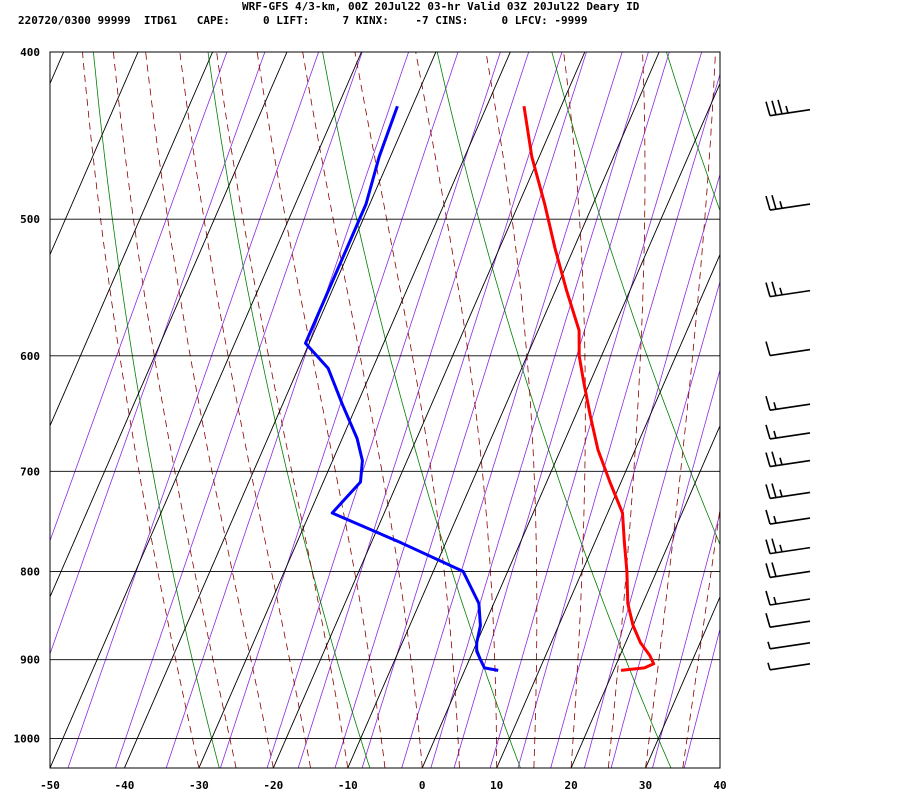 Image resolution: width=900 pixels, height=800 pixels. I want to click on x-tick-label: 40, so click(719, 785).